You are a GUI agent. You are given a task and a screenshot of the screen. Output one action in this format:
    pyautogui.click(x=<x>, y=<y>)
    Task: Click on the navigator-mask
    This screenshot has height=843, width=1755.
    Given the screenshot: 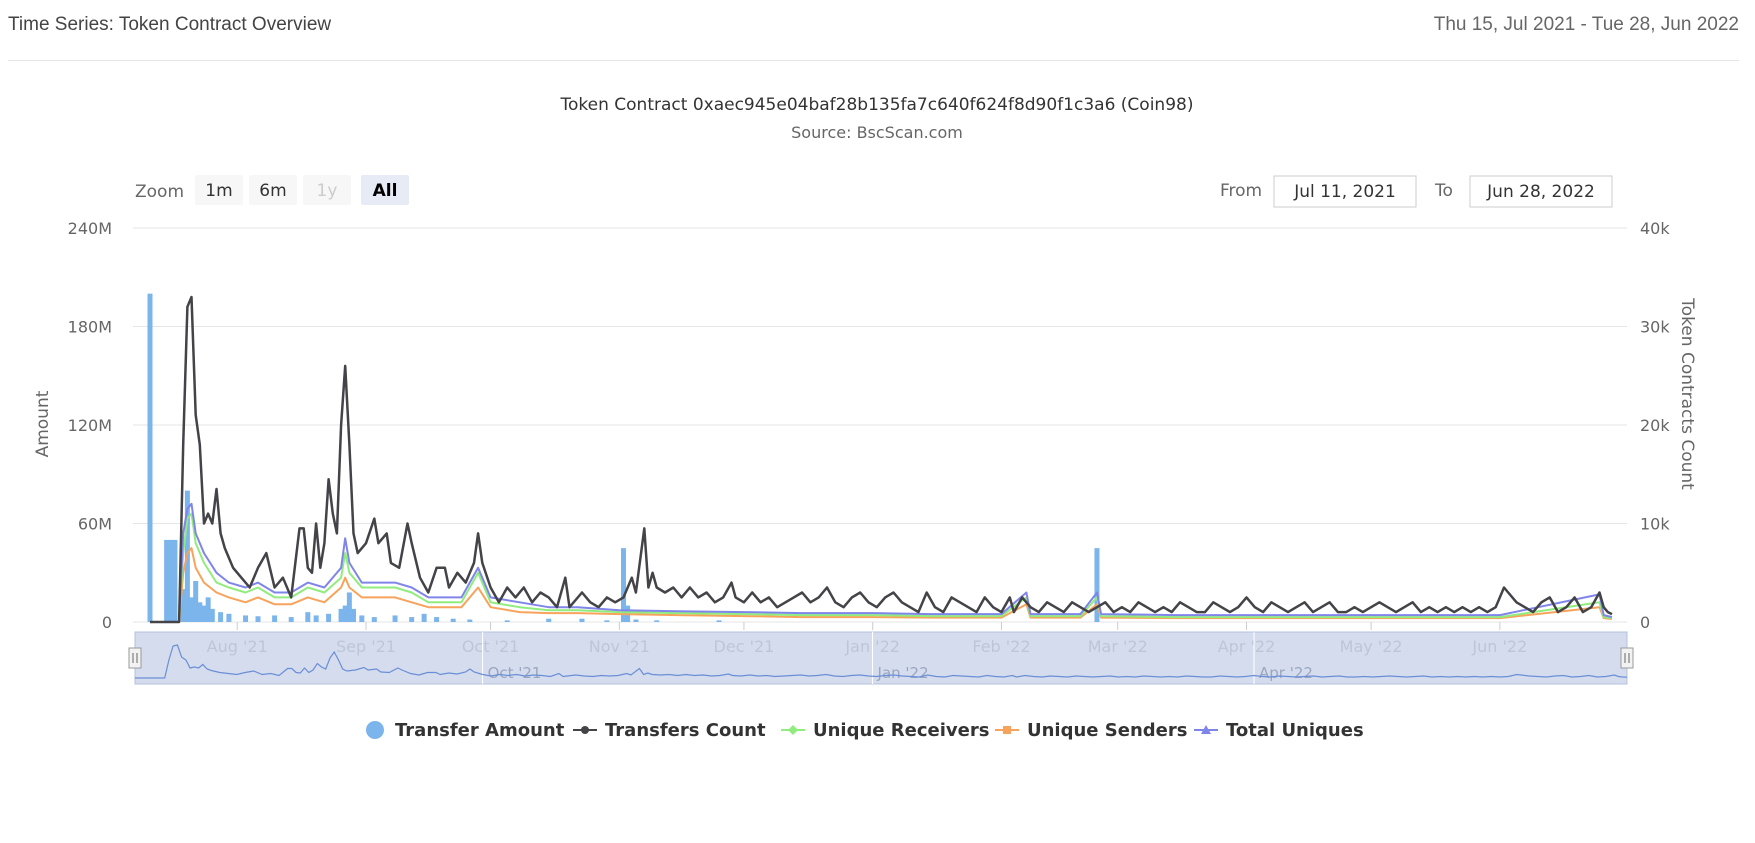 What is the action you would take?
    pyautogui.click(x=881, y=658)
    